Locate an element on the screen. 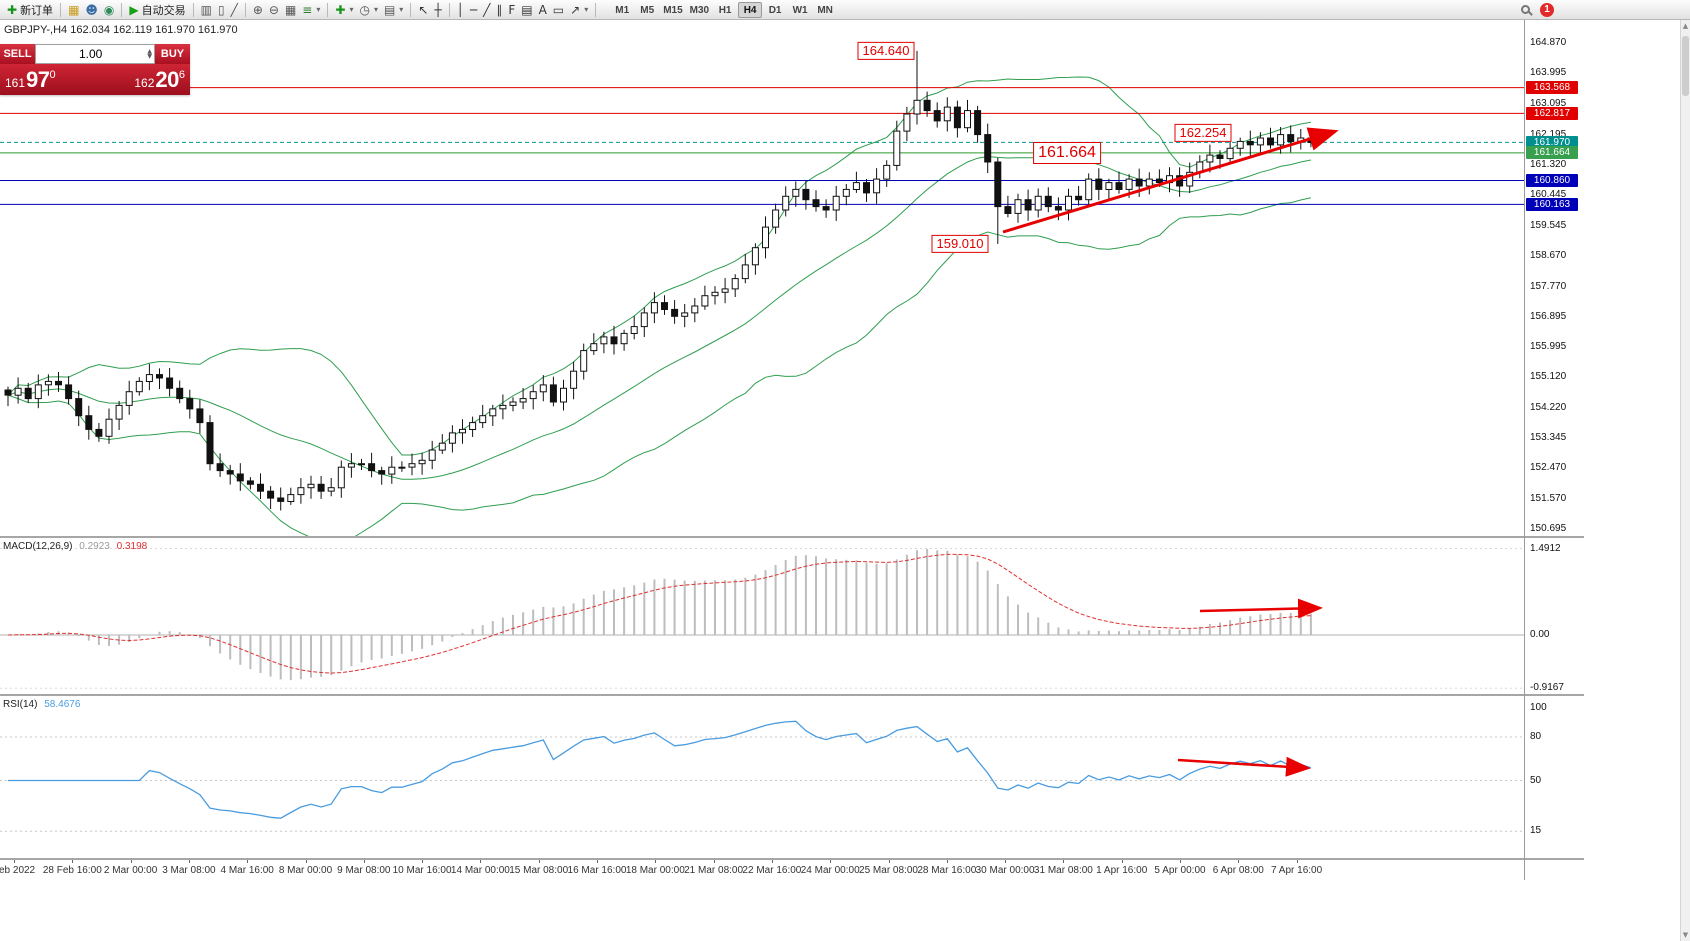  timeframe-h1: H1 is located at coordinates (725, 10).